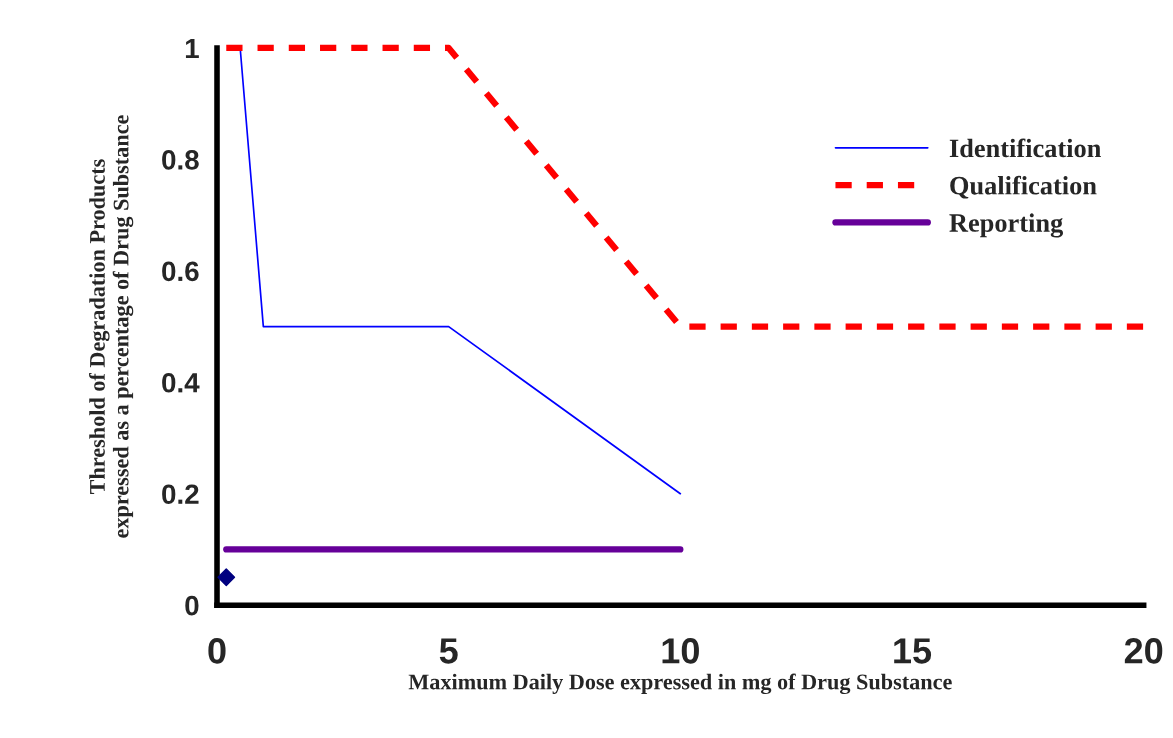  I want to click on x-tick-label: 20, so click(1143, 651).